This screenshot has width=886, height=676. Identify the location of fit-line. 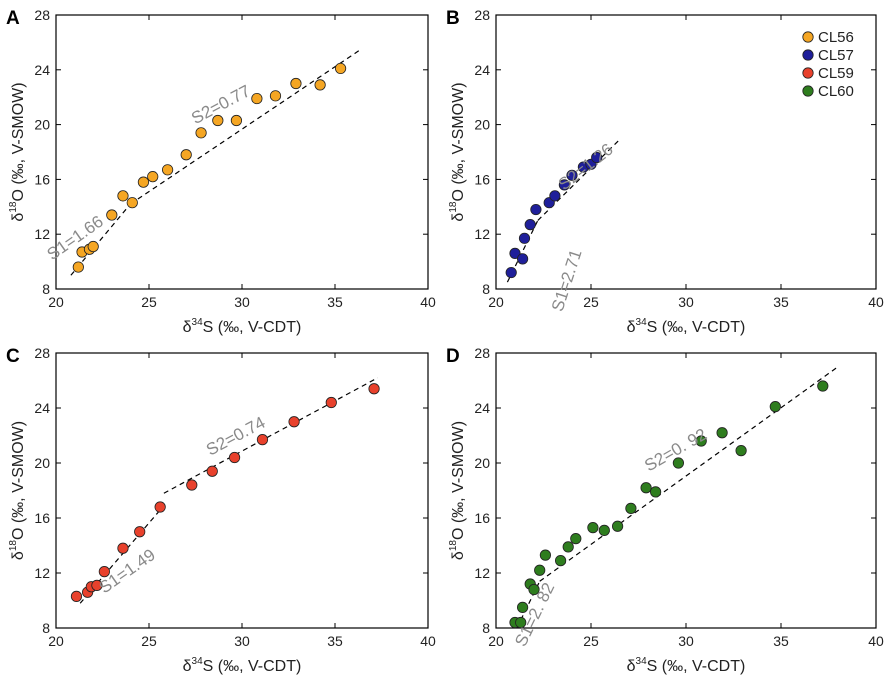
(100, 239).